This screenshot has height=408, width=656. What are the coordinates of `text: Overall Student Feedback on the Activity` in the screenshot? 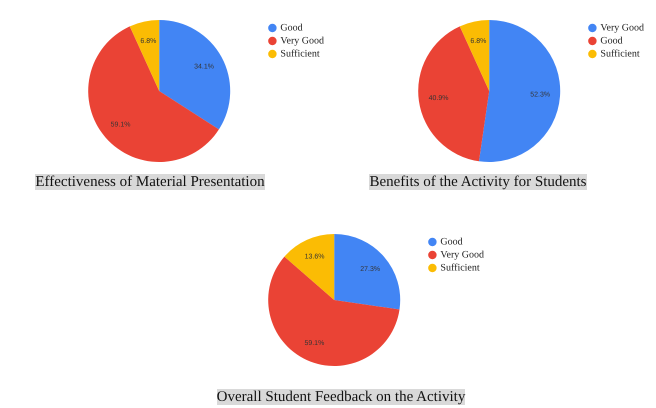 It's located at (341, 397).